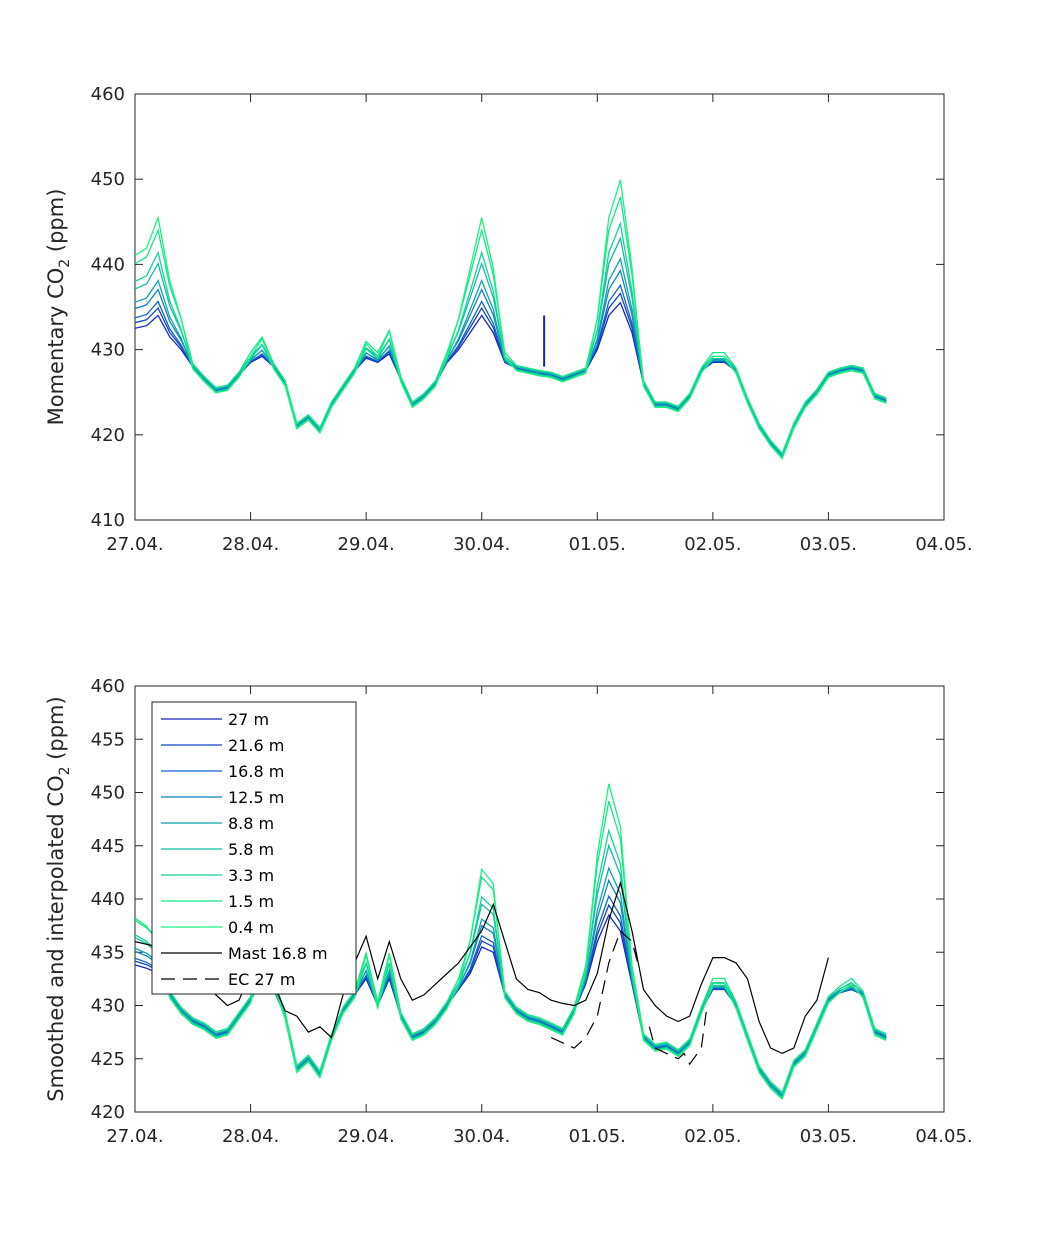 The height and width of the screenshot is (1250, 1042). I want to click on y-axis-label: Smoothed and interpolated CO2 (ppm), so click(58, 898).